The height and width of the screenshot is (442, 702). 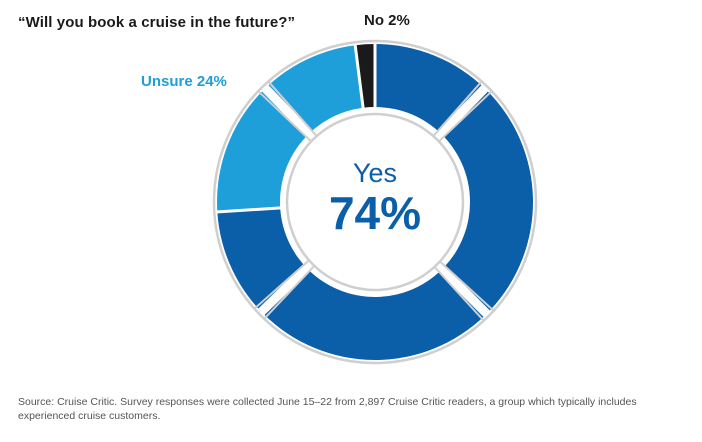 I want to click on label-no: No 2%, so click(x=387, y=20).